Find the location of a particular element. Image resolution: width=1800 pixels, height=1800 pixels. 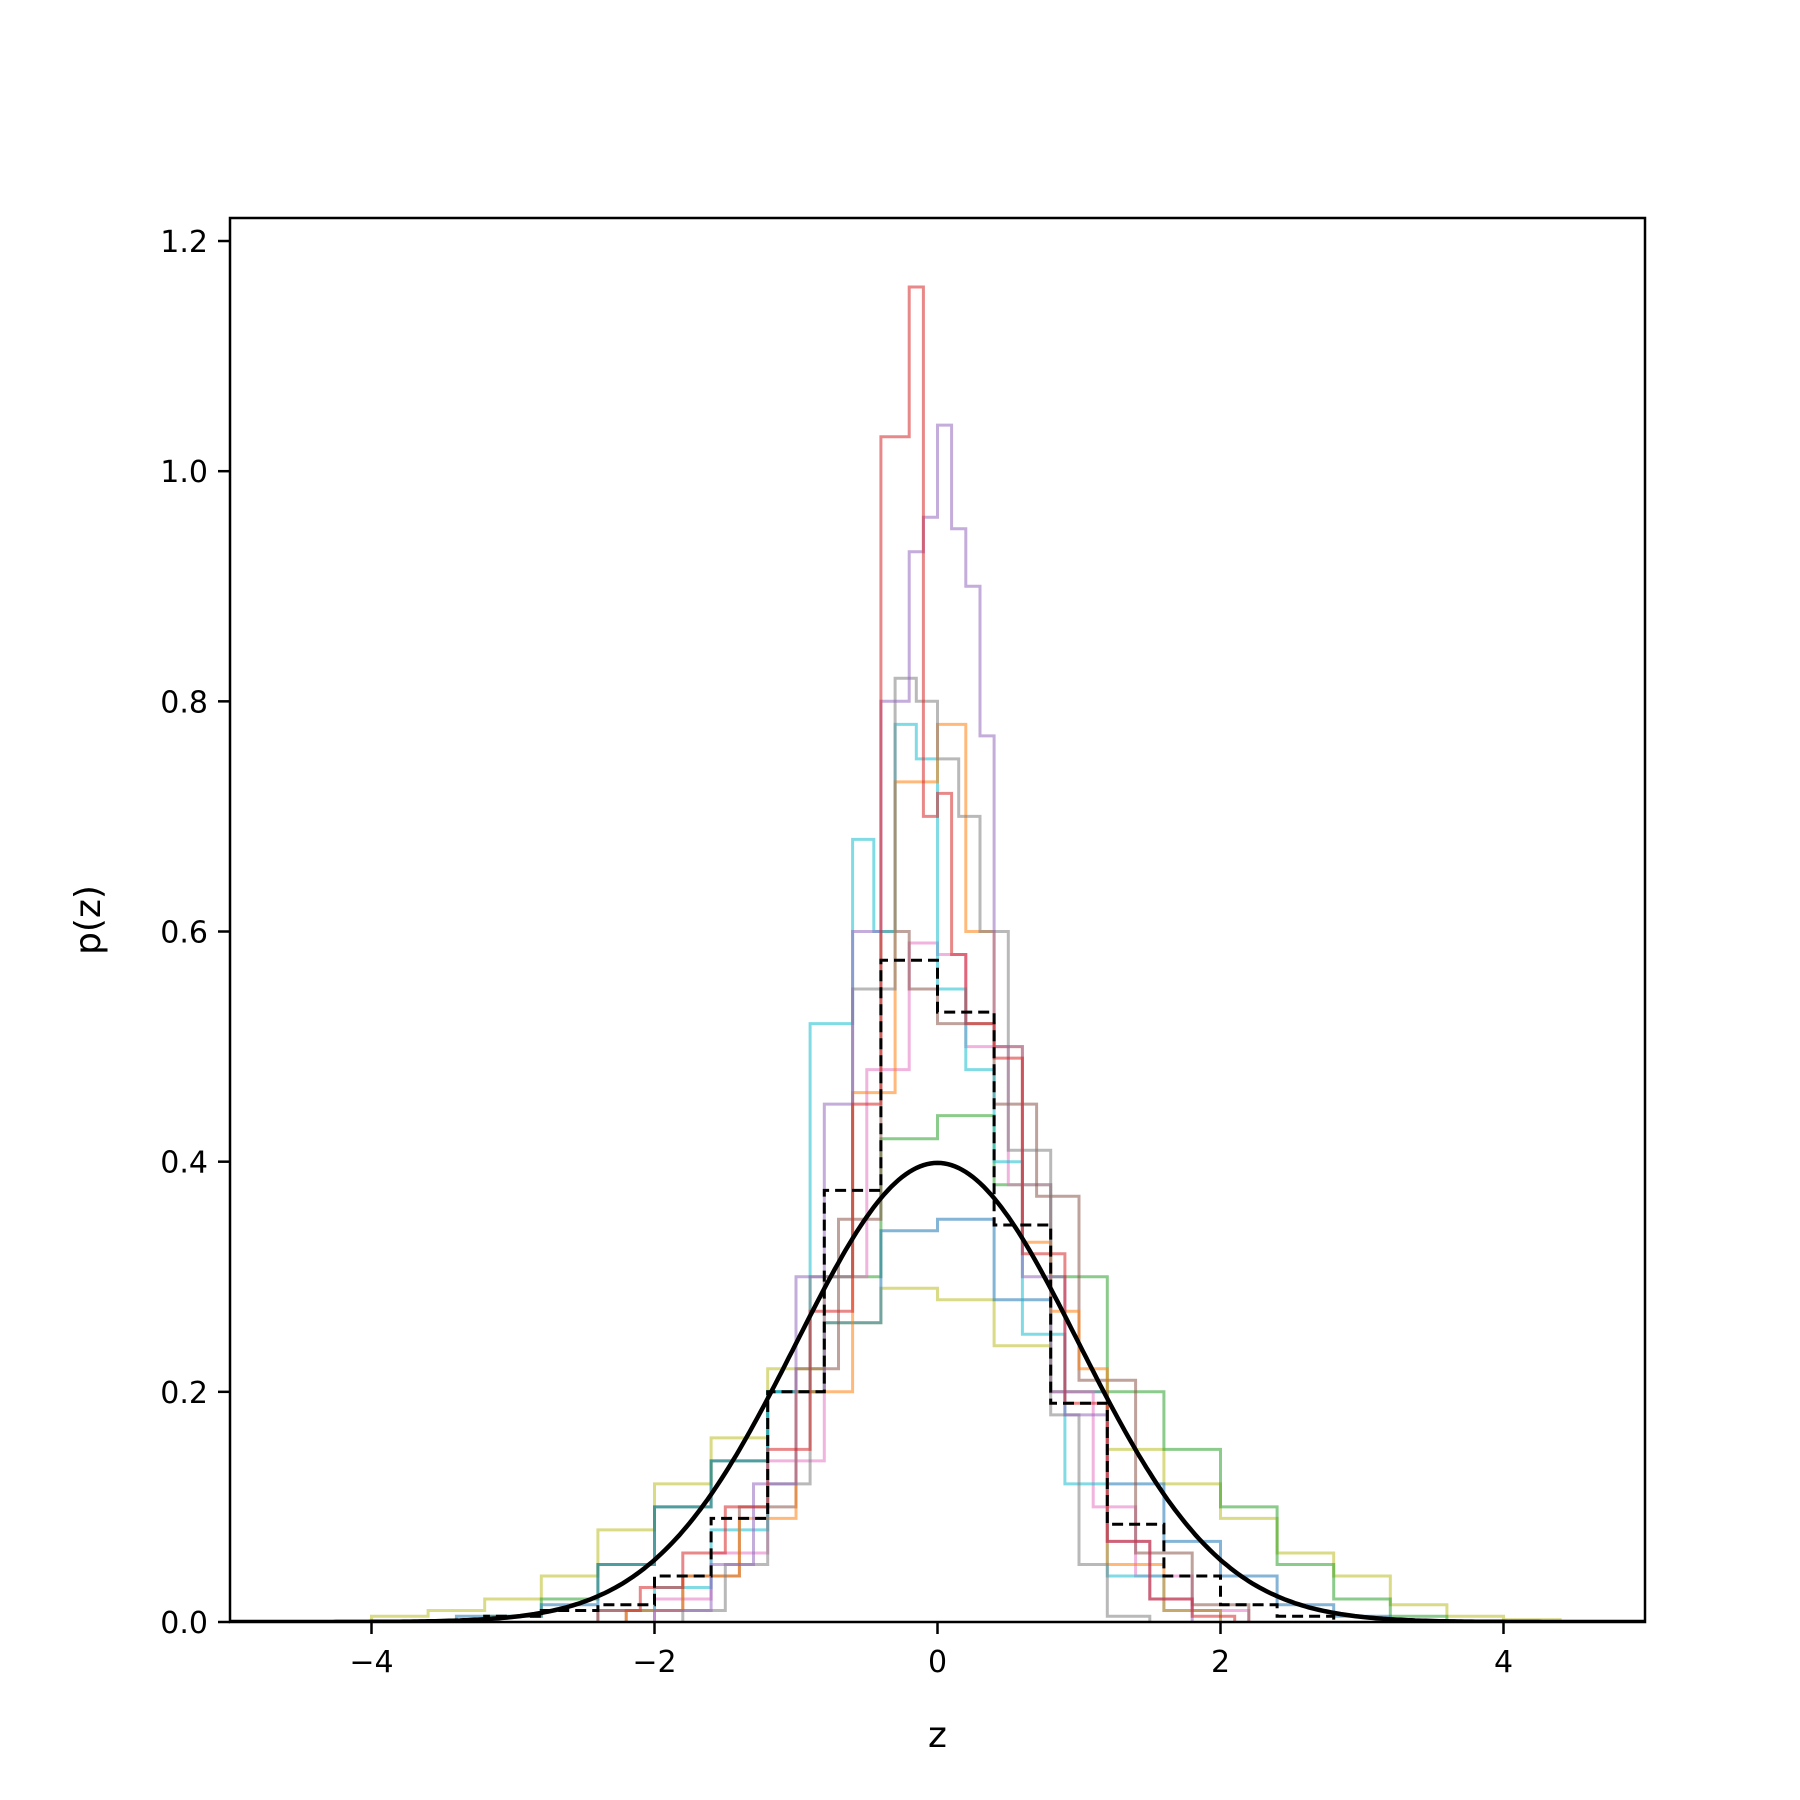

y-axis-label: p(z) is located at coordinates (88, 920).